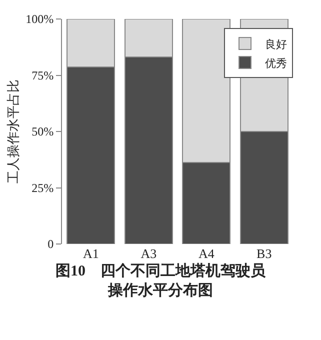 Image resolution: width=321 pixels, height=340 pixels. I want to click on y-tick-label: 25%, so click(43, 187).